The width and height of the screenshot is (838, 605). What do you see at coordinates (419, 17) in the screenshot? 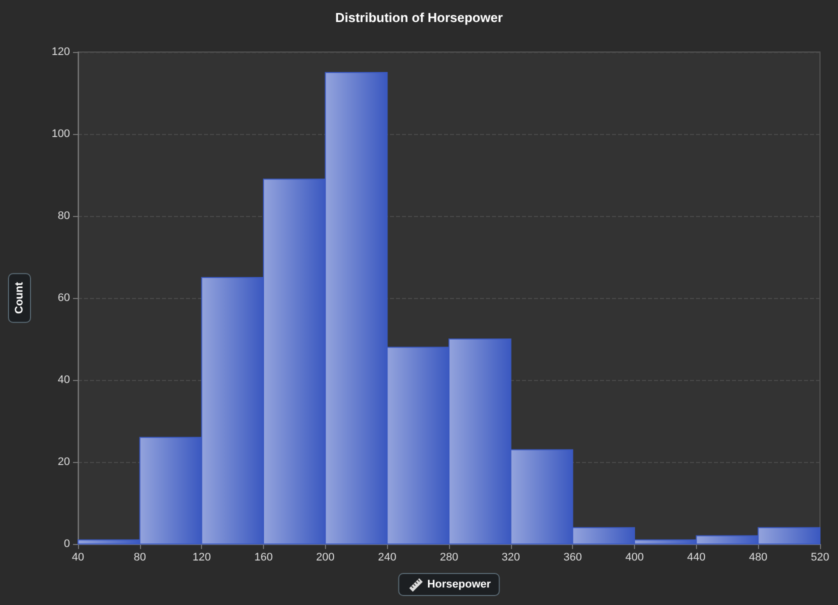
I see `chart-title: Distribution of Horsepower` at bounding box center [419, 17].